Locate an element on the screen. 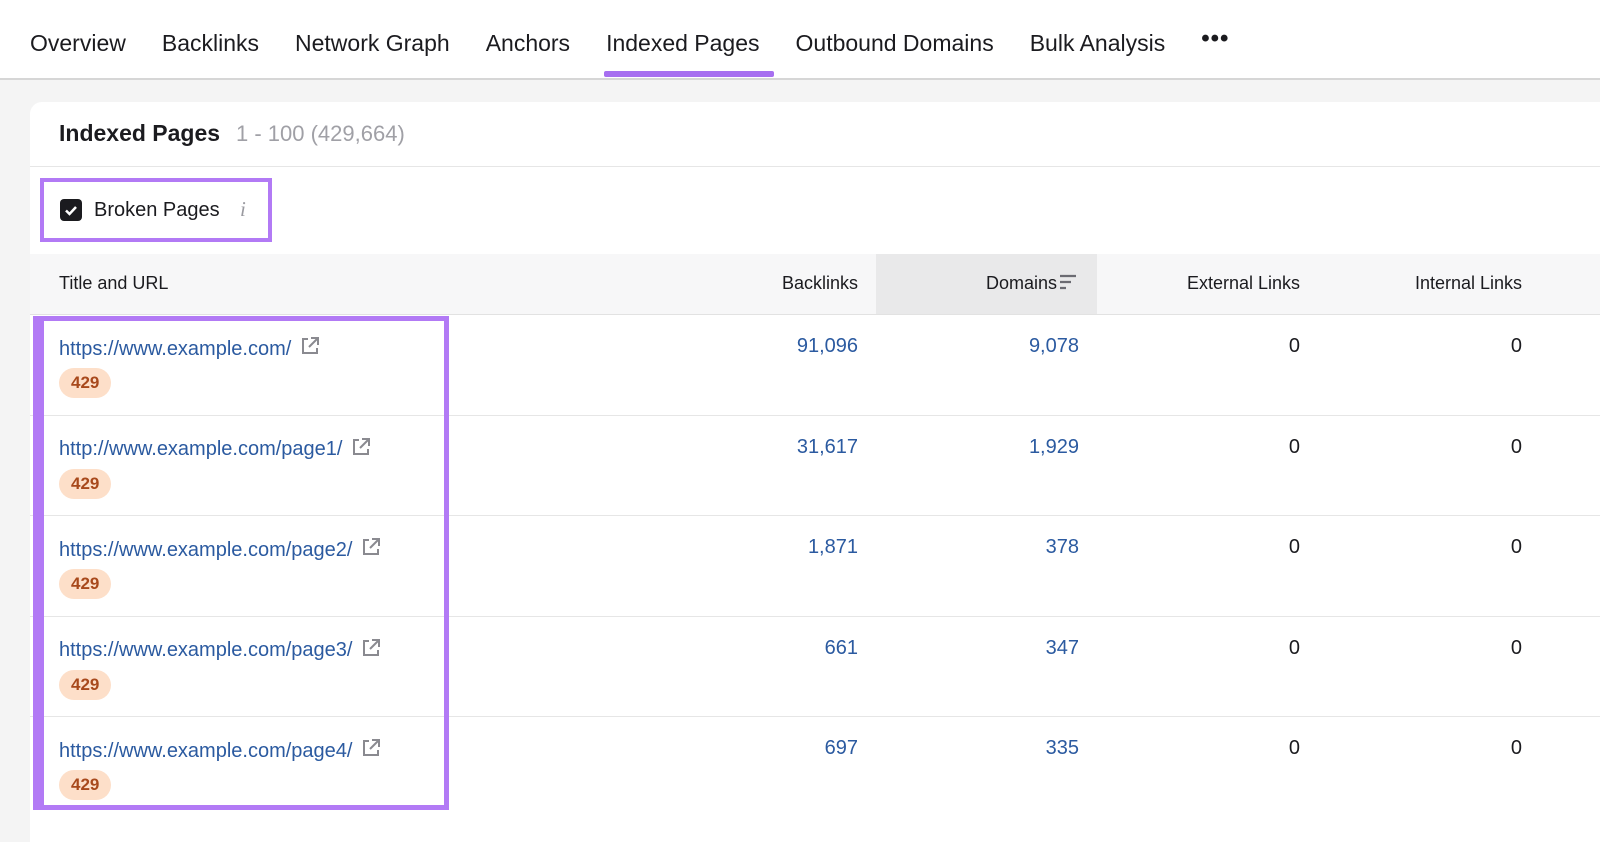 The width and height of the screenshot is (1600, 842). cell-domains: 1,929 is located at coordinates (1053, 446).